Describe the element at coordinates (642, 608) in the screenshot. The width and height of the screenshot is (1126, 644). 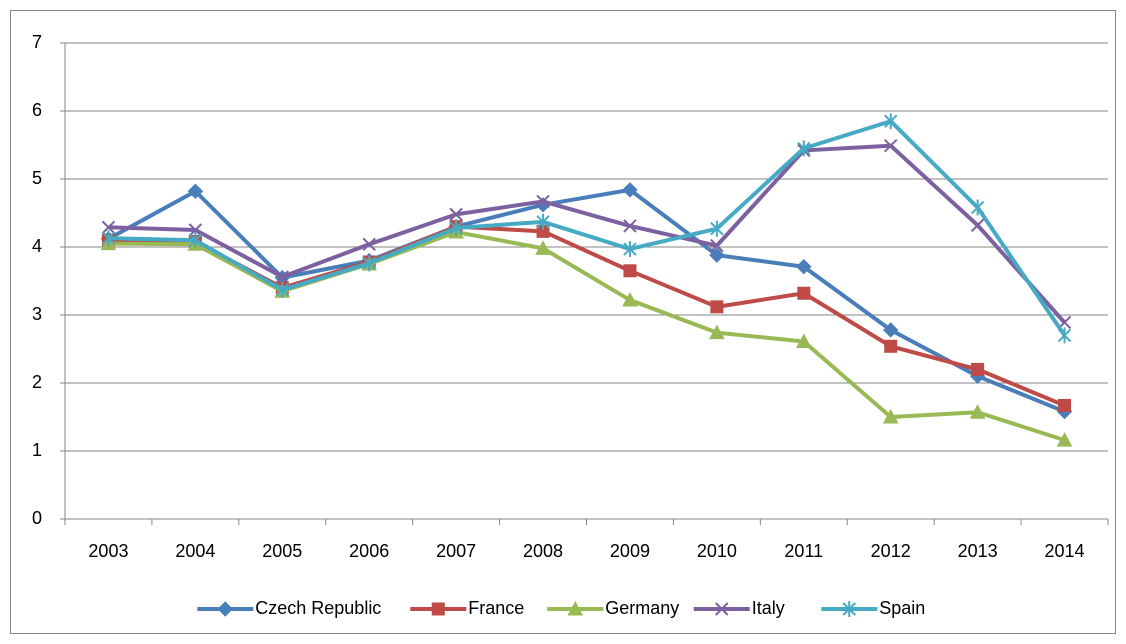
I see `legend-label: Germany` at that location.